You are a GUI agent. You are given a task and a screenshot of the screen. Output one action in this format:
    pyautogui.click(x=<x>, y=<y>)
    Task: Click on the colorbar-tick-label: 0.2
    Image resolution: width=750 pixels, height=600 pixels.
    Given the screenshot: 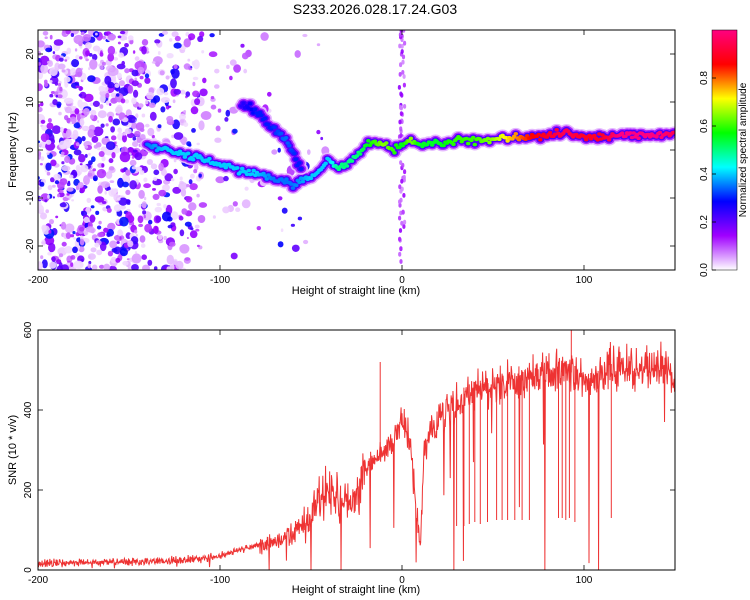 What is the action you would take?
    pyautogui.click(x=704, y=222)
    